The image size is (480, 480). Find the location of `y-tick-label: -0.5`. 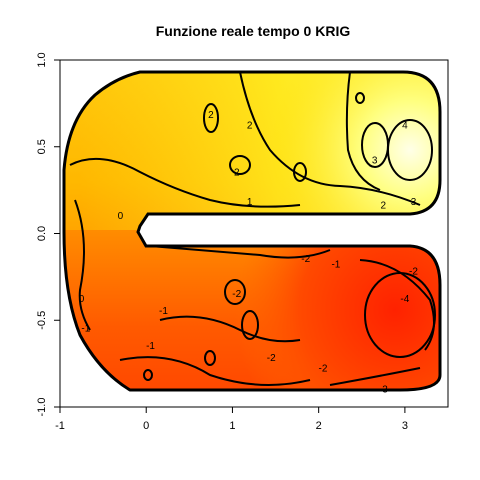

y-tick-label: -0.5 is located at coordinates (42, 320).